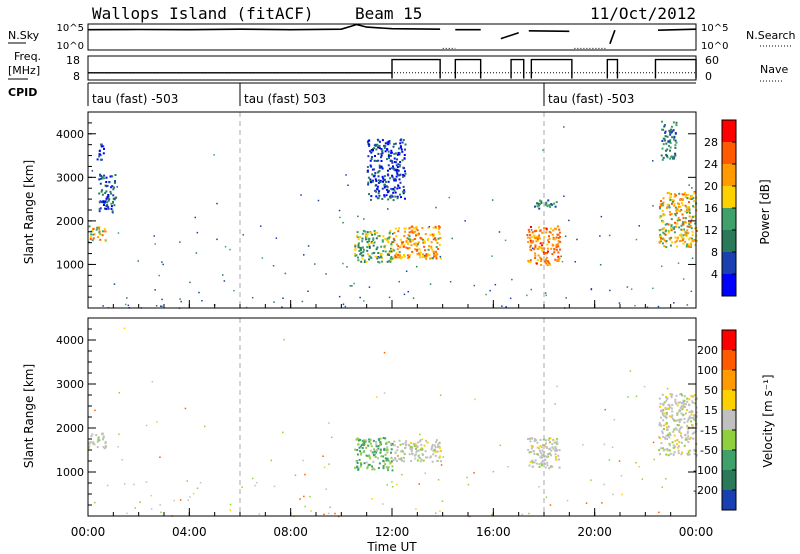 This screenshot has width=800, height=554. Describe the element at coordinates (712, 60) in the screenshot. I see `freq-right-tick-top: 60` at that location.